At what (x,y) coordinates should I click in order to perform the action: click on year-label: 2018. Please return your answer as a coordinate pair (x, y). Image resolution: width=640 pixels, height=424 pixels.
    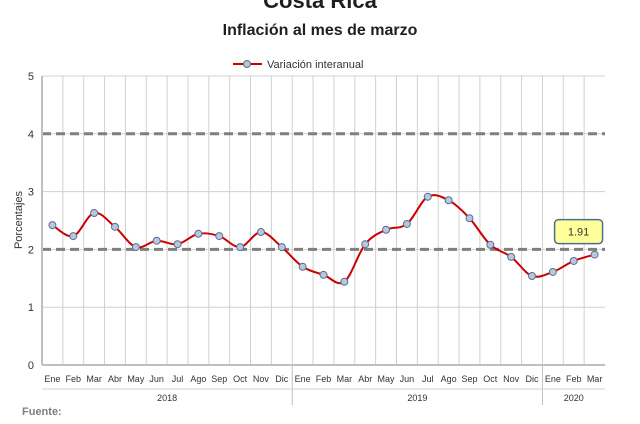
    Looking at the image, I should click on (167, 398).